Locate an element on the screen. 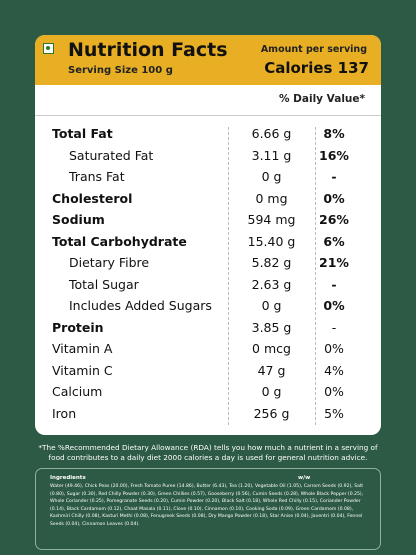  daily-value: 16% is located at coordinates (334, 155).